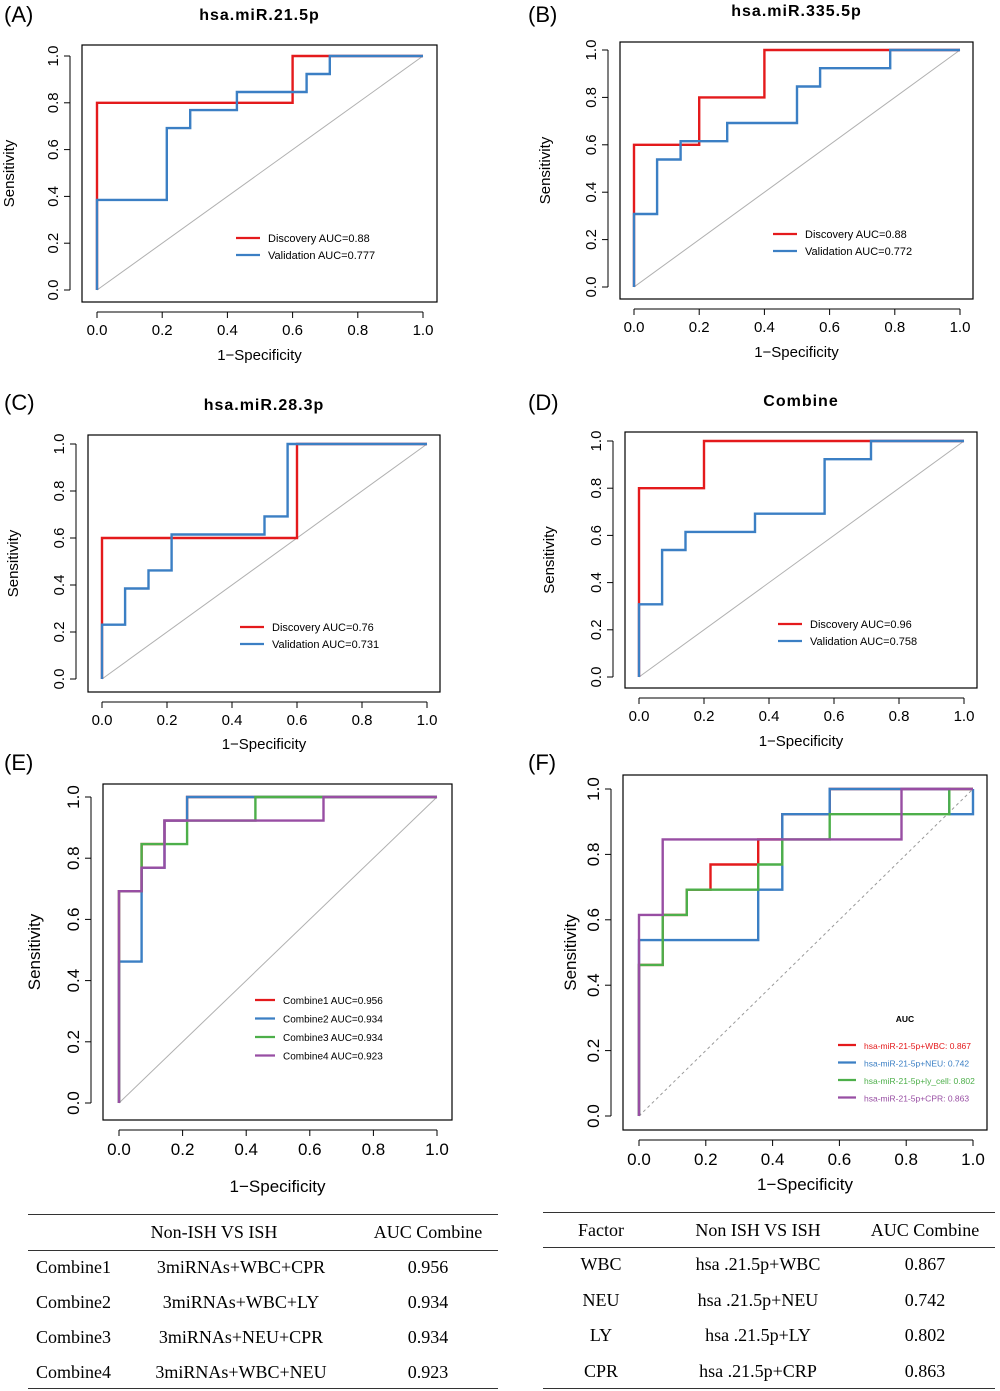  Describe the element at coordinates (800, 401) in the screenshot. I see `chart-title: Combine` at that location.